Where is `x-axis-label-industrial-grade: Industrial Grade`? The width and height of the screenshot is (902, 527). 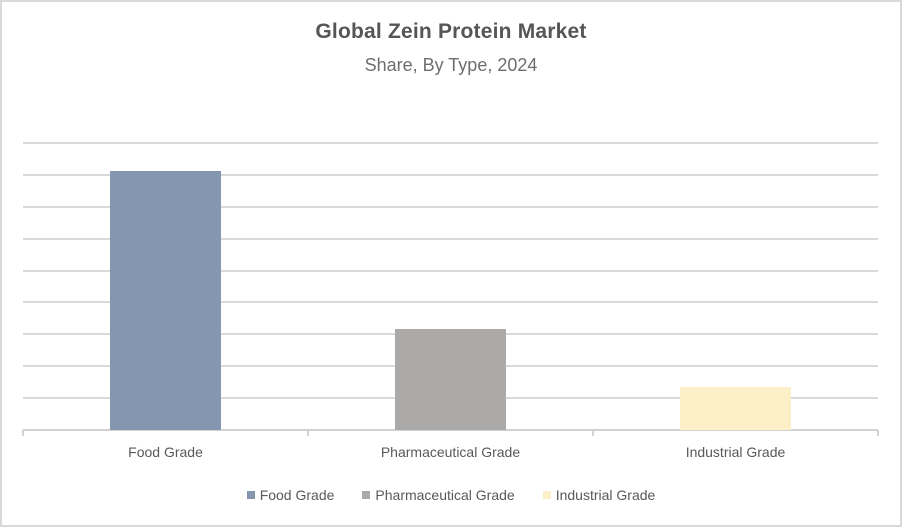
x-axis-label-industrial-grade: Industrial Grade is located at coordinates (735, 452).